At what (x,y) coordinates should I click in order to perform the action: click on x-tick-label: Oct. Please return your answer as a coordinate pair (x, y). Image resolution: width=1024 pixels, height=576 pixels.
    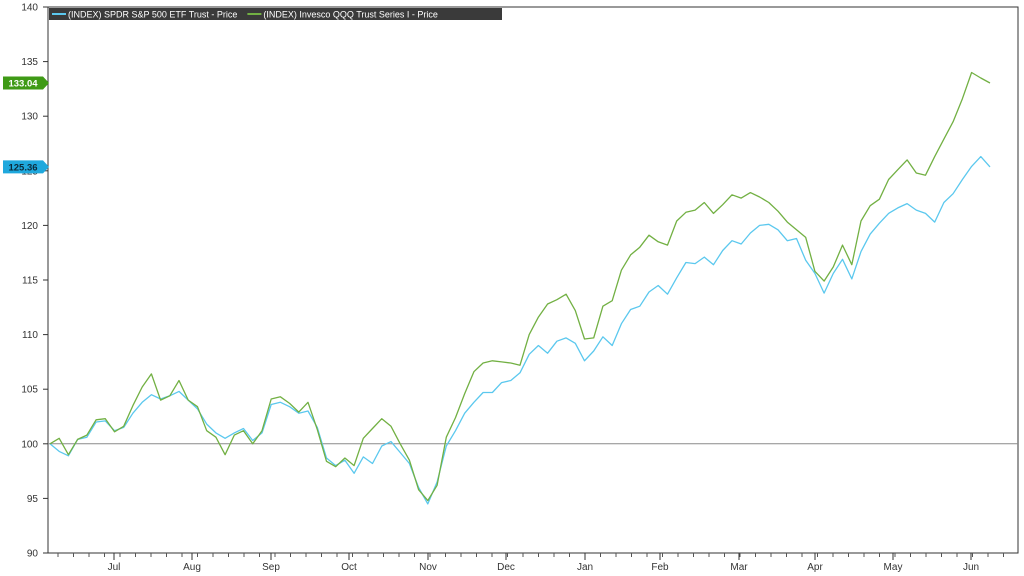
    Looking at the image, I should click on (349, 567).